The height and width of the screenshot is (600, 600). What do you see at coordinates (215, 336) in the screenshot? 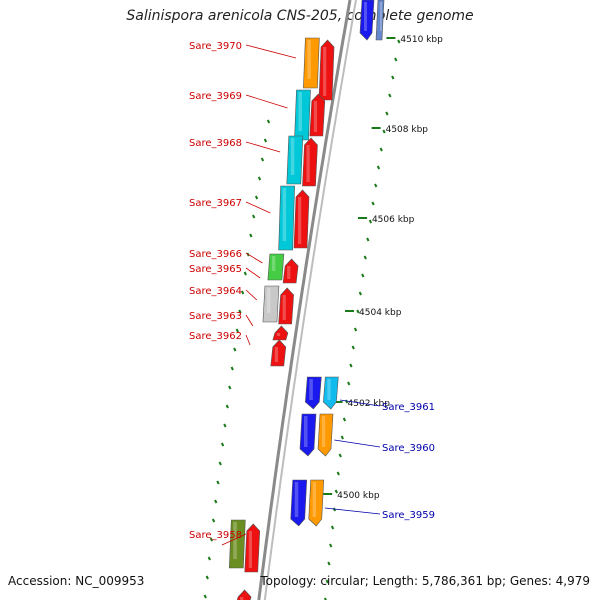
I see `gene-label-left: Sare_3962` at bounding box center [215, 336].